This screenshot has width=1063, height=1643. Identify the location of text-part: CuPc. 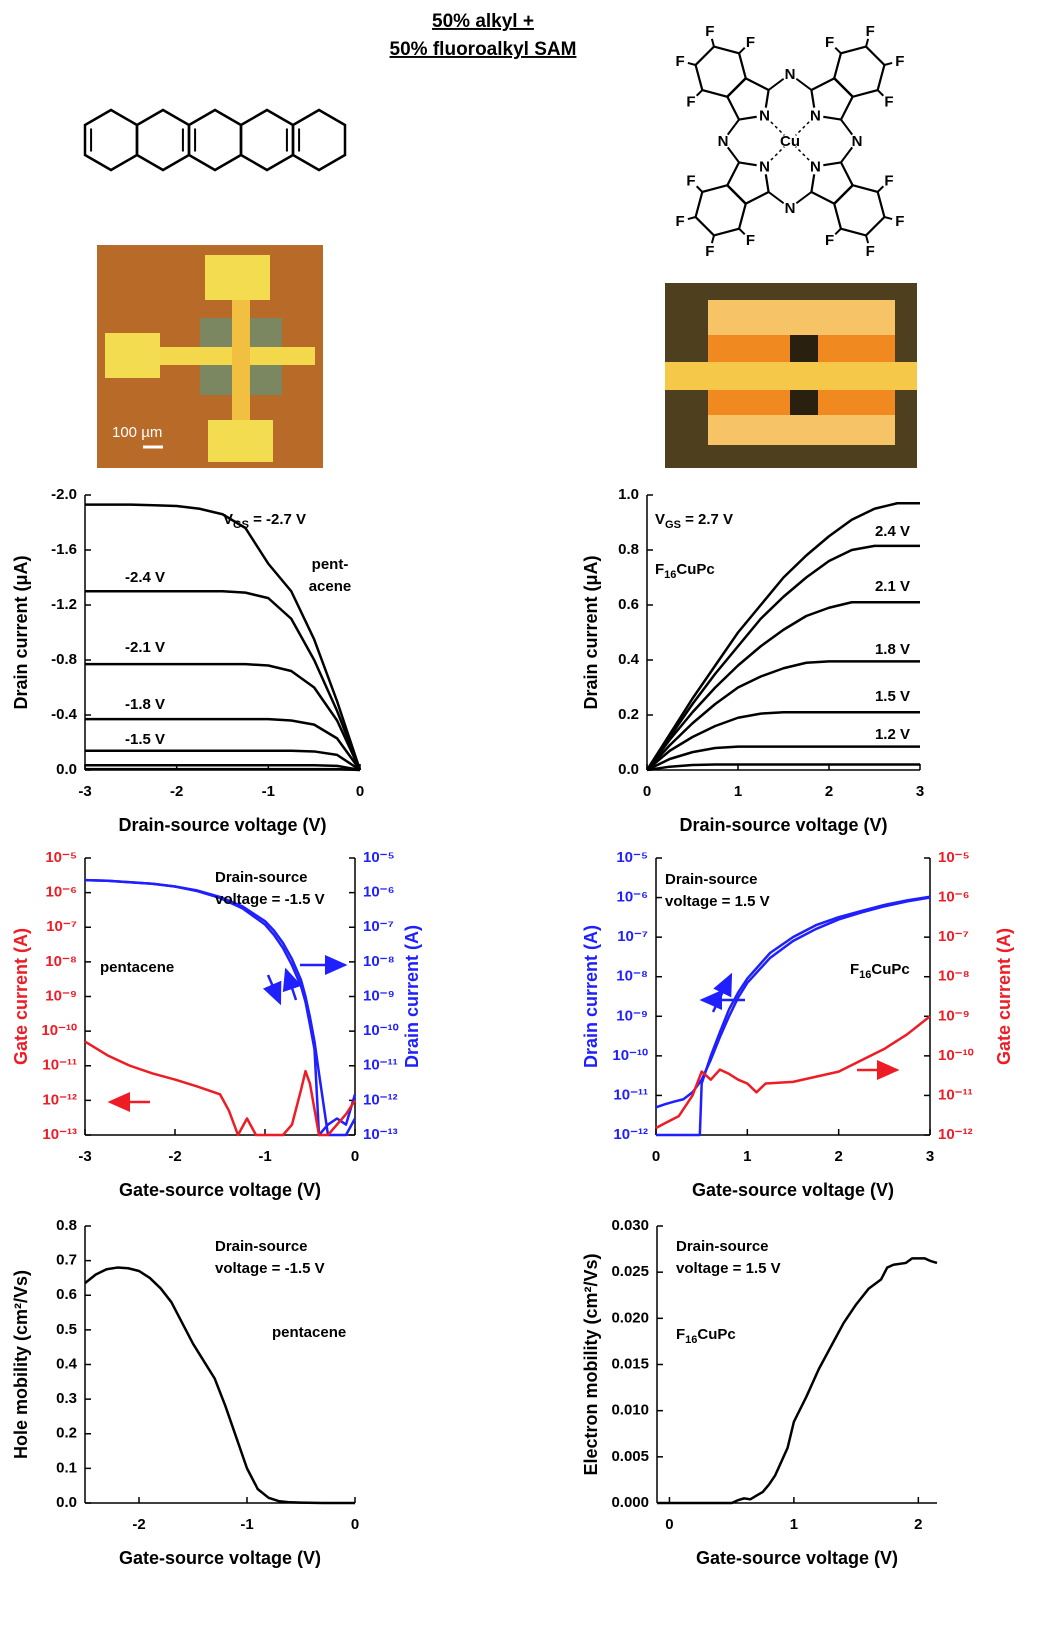
(716, 1334).